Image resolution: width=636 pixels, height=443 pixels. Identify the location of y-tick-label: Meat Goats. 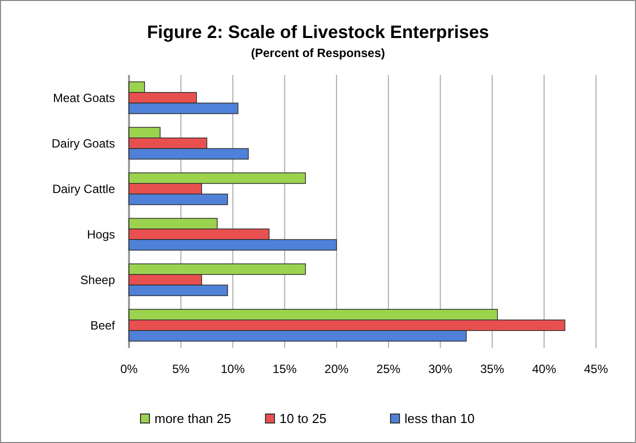
(83, 97).